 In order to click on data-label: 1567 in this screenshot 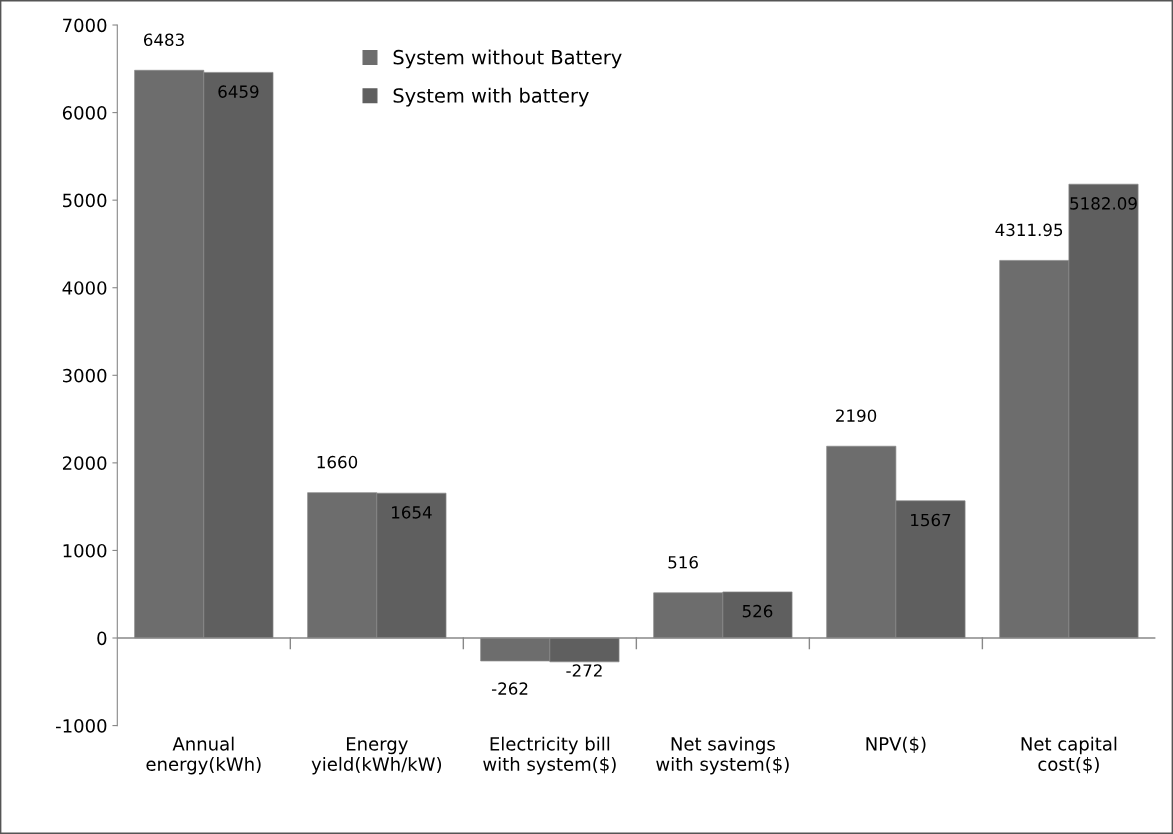, I will do `click(931, 520)`.